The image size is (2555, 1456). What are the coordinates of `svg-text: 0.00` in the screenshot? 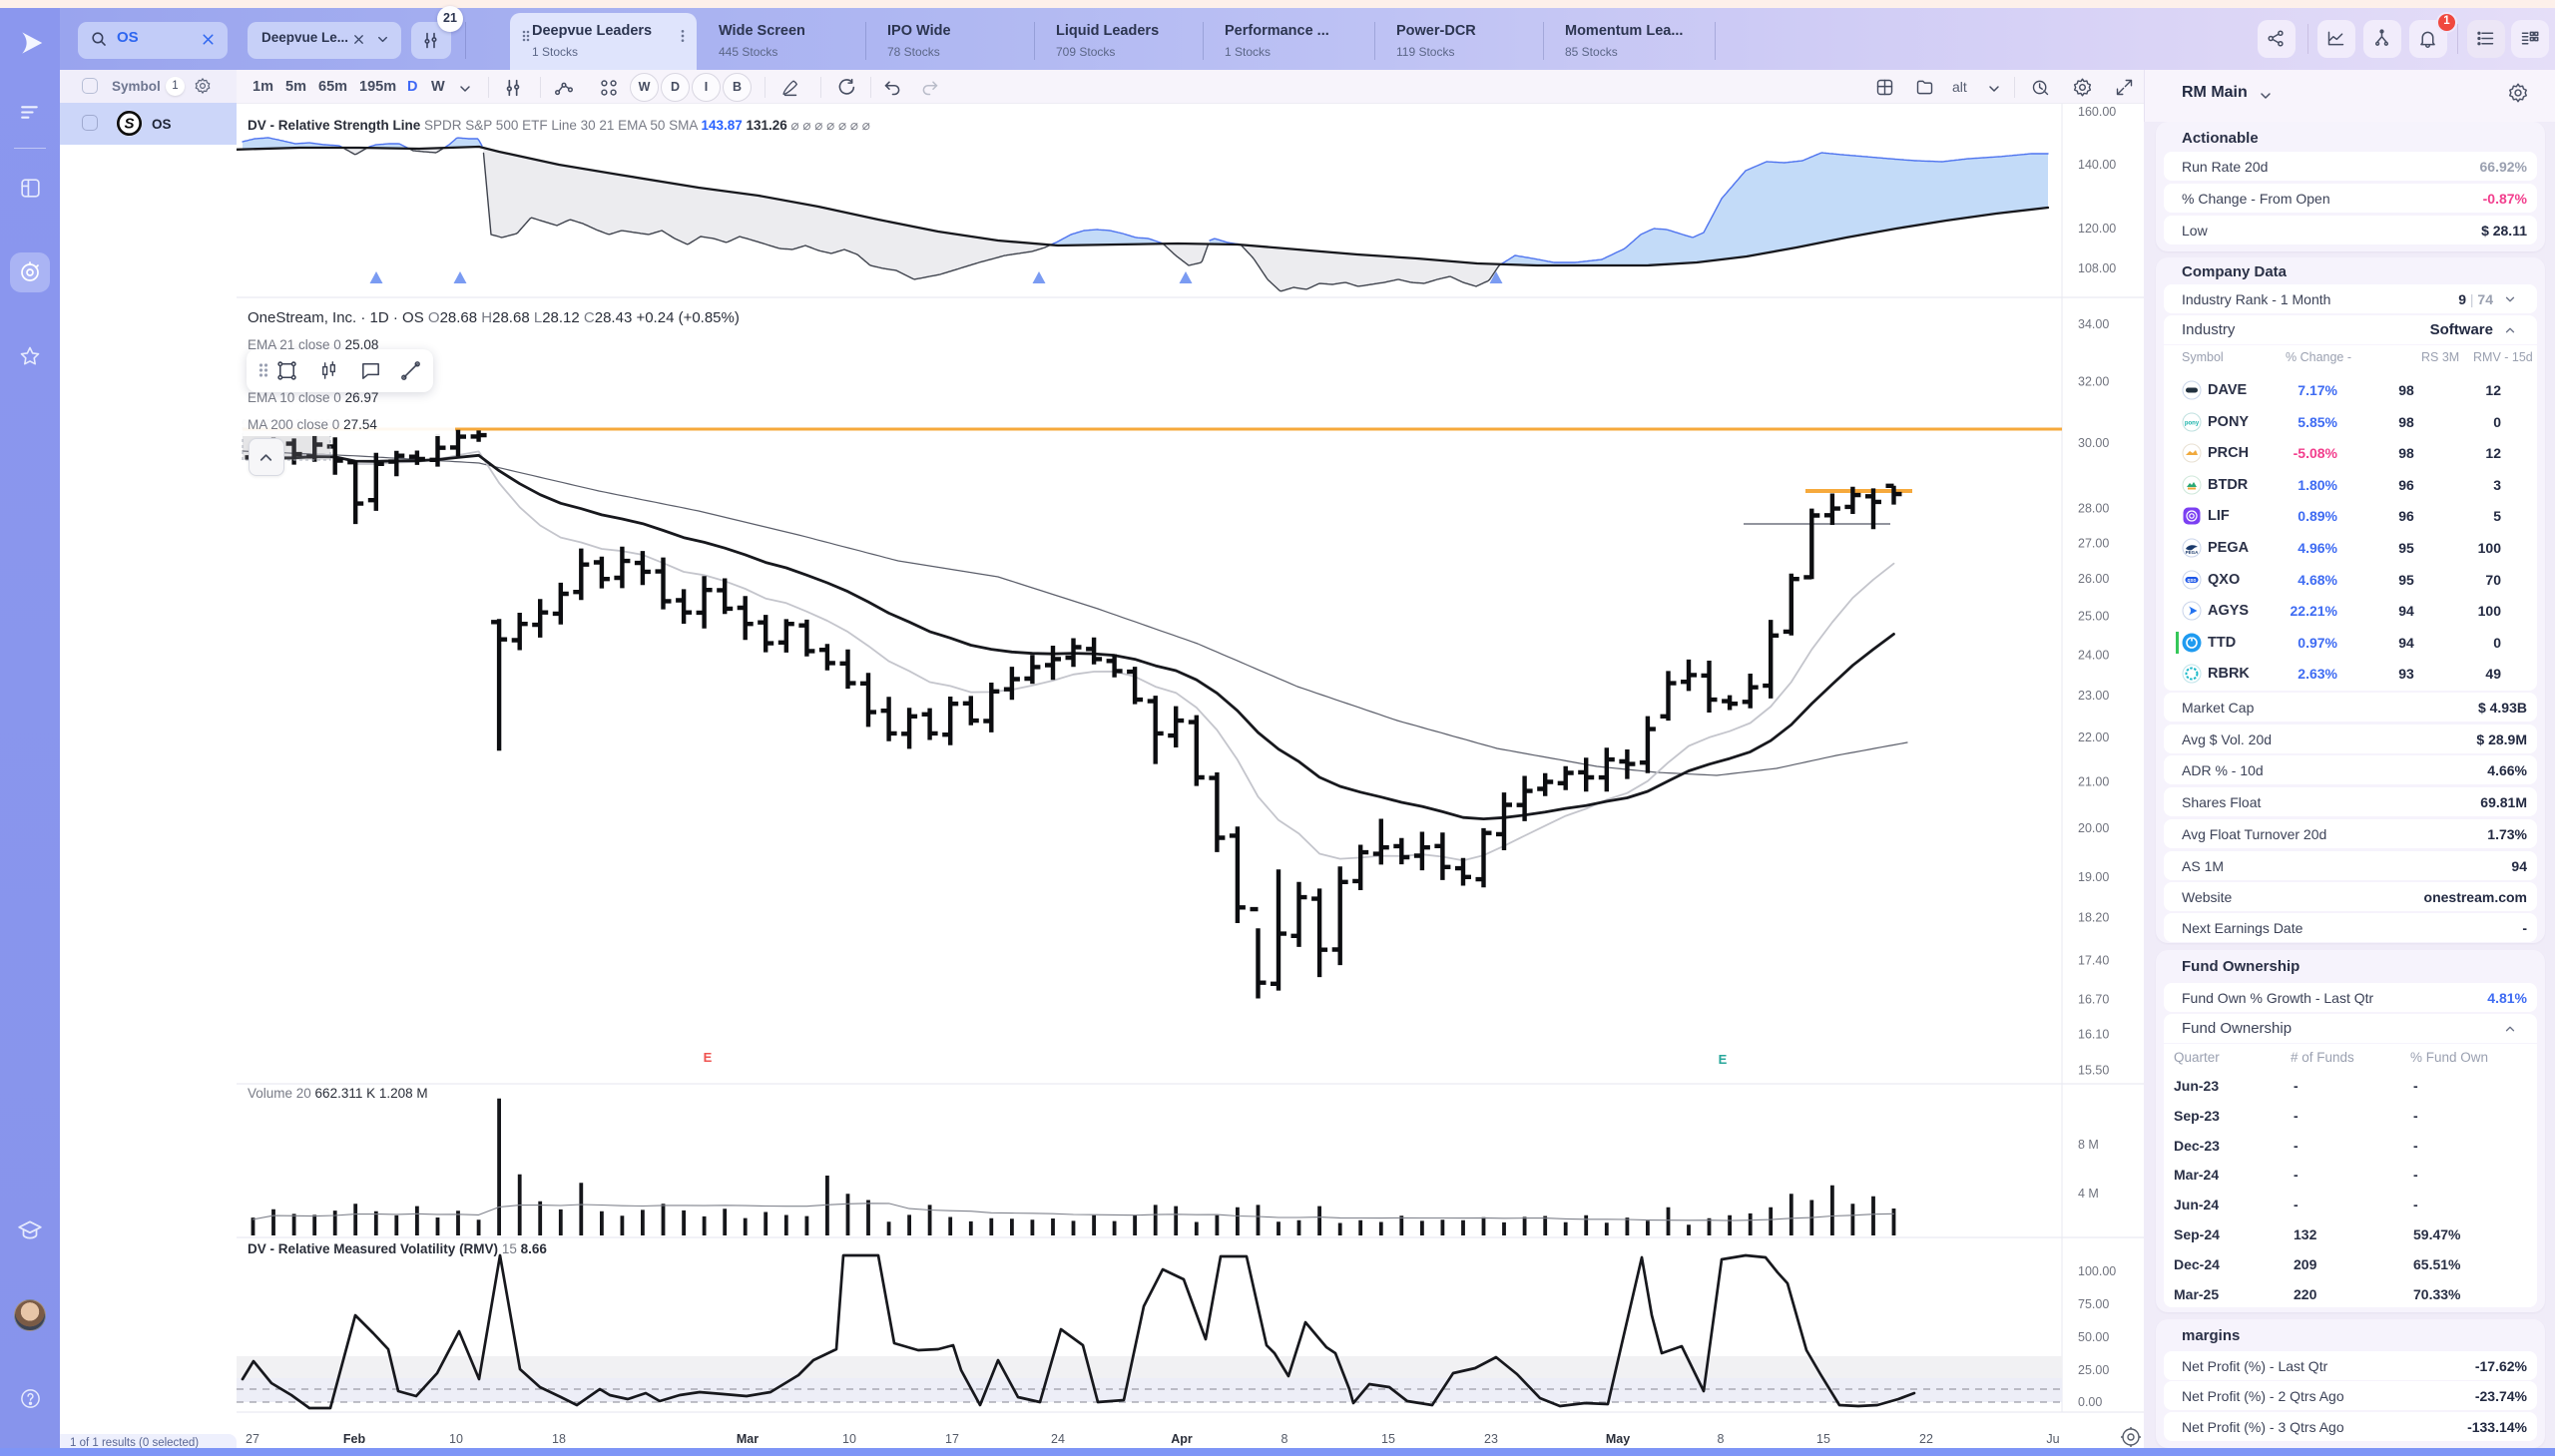 It's located at (2090, 1402).